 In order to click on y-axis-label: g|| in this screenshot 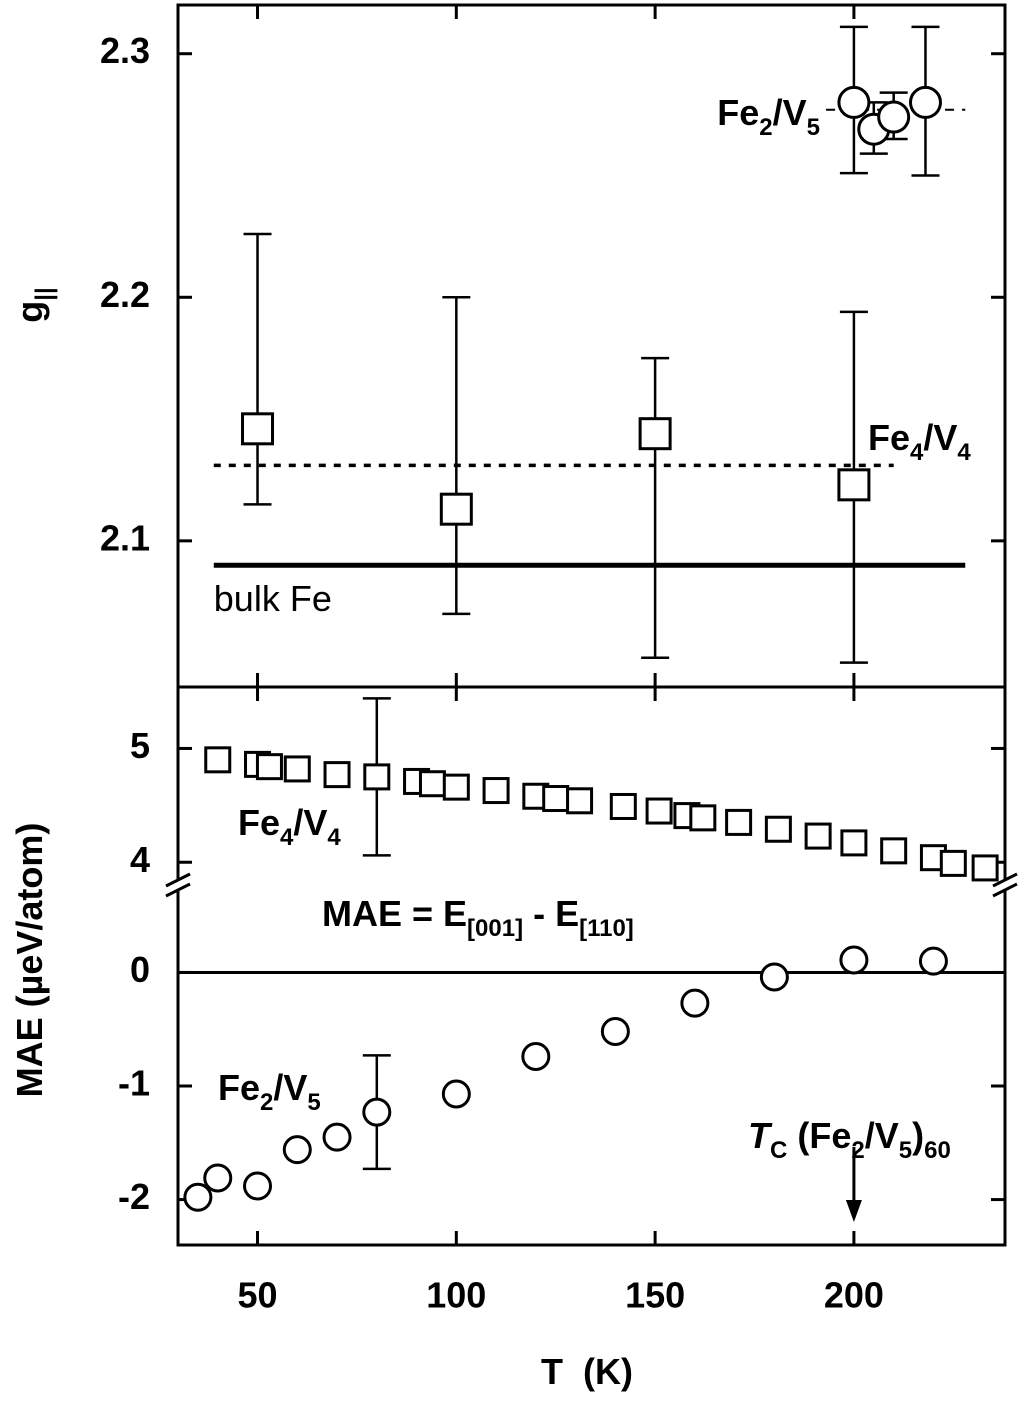, I will do `click(33, 304)`.